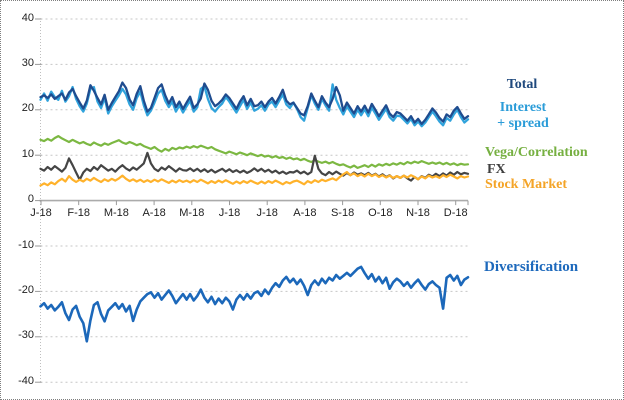 Image resolution: width=624 pixels, height=400 pixels. What do you see at coordinates (27, 62) in the screenshot?
I see `y-axis-tick-label: 30` at bounding box center [27, 62].